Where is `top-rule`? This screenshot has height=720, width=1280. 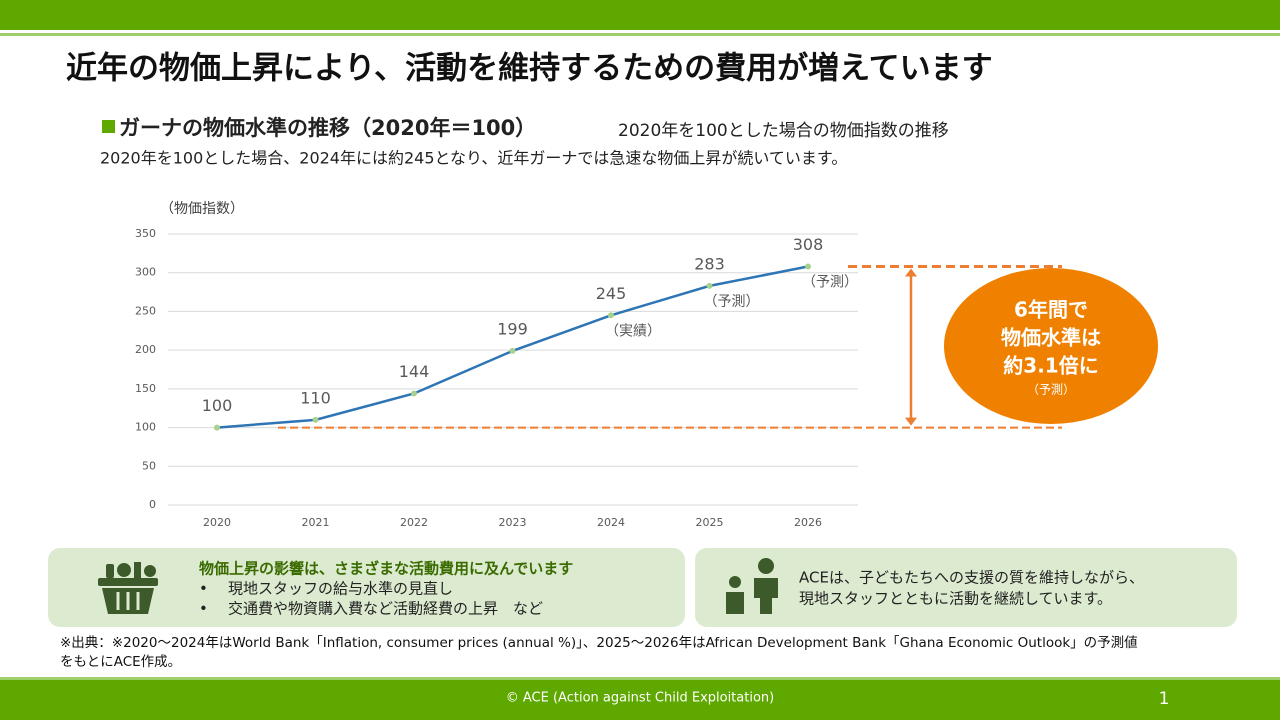
top-rule is located at coordinates (640, 34).